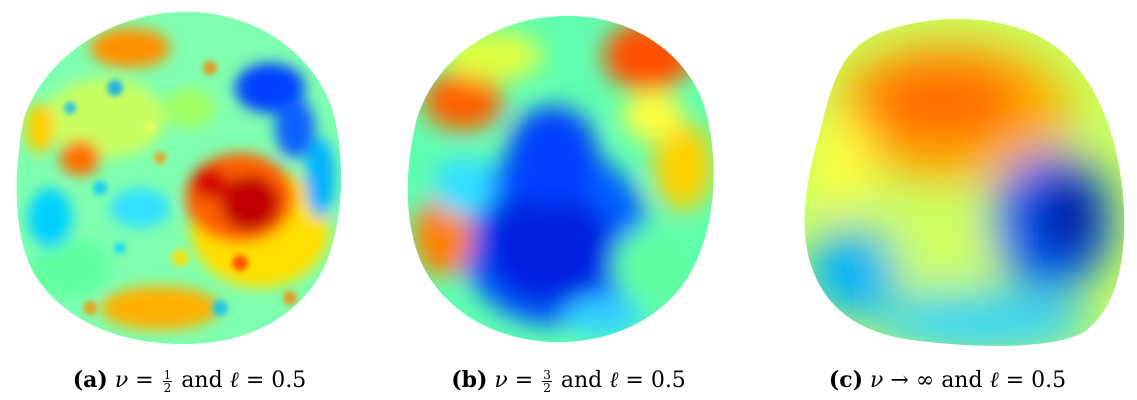 This screenshot has width=1137, height=400. What do you see at coordinates (912, 380) in the screenshot?
I see `relation: → ∞` at bounding box center [912, 380].